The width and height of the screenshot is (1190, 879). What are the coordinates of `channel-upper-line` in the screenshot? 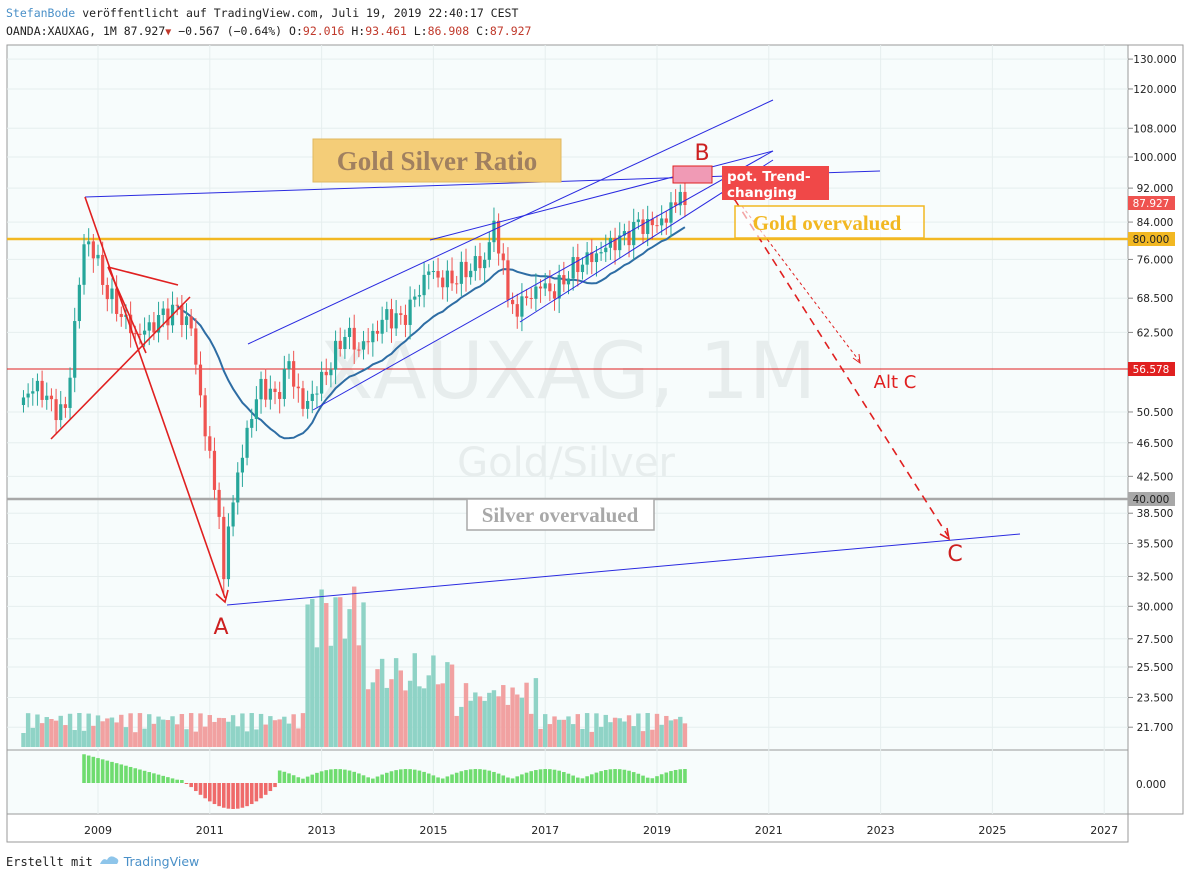 It's located at (510, 222).